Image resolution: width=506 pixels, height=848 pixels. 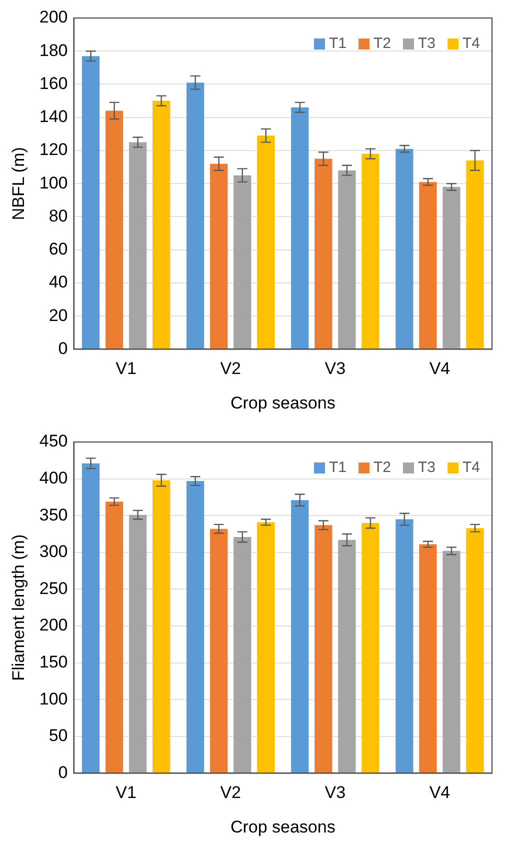 I want to click on y-axis-title: NBFL (m), so click(x=18, y=183).